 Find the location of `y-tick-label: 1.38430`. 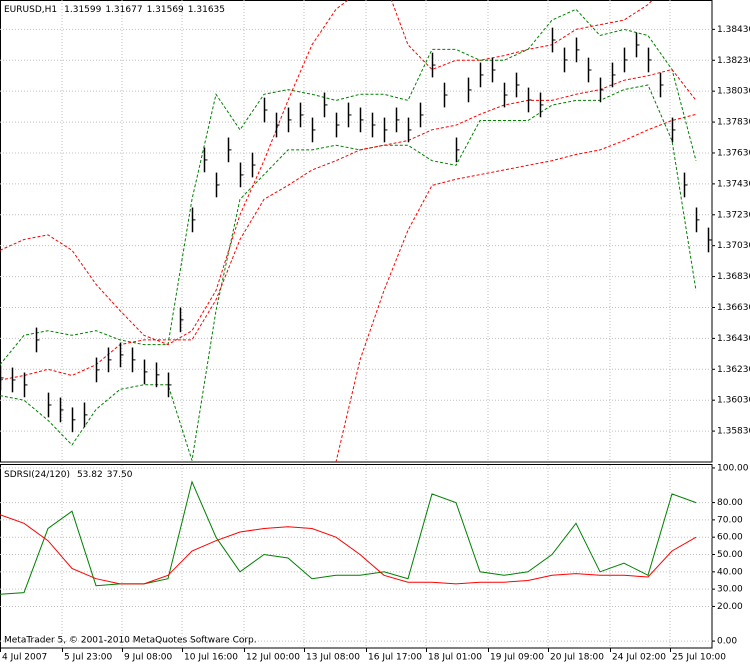

y-tick-label: 1.38430 is located at coordinates (733, 30).